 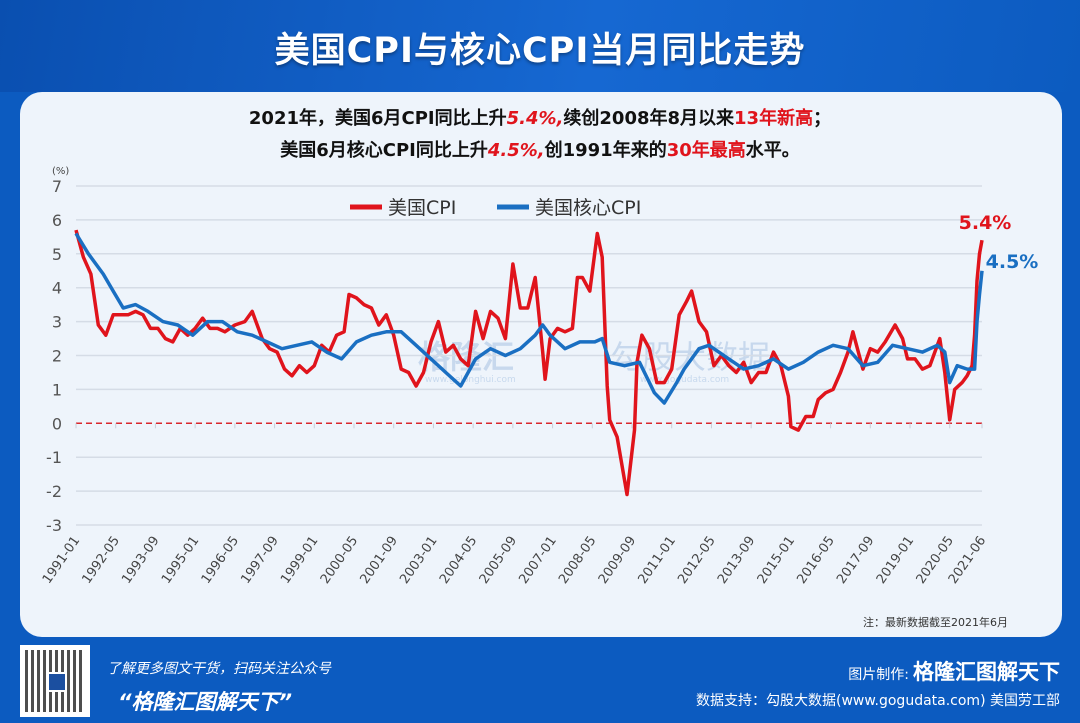 I want to click on x-tick-label: 2019-01, so click(x=895, y=560).